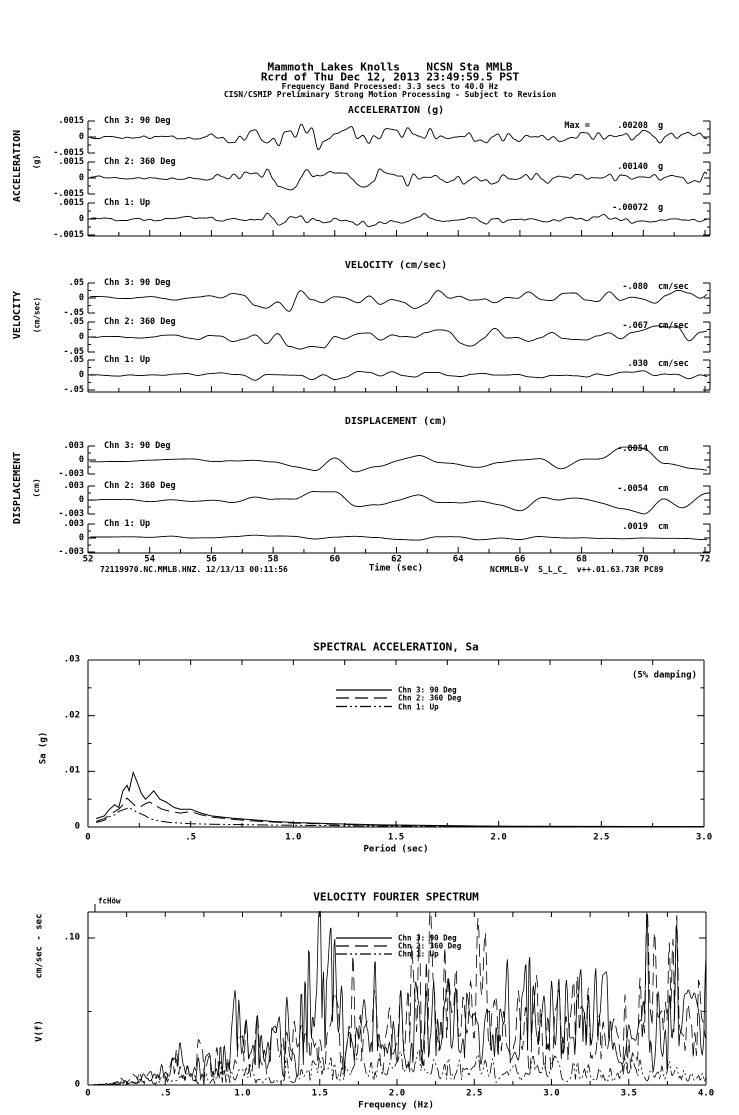 The width and height of the screenshot is (739, 1115). I want to click on max-value-label: .0019, so click(635, 526).